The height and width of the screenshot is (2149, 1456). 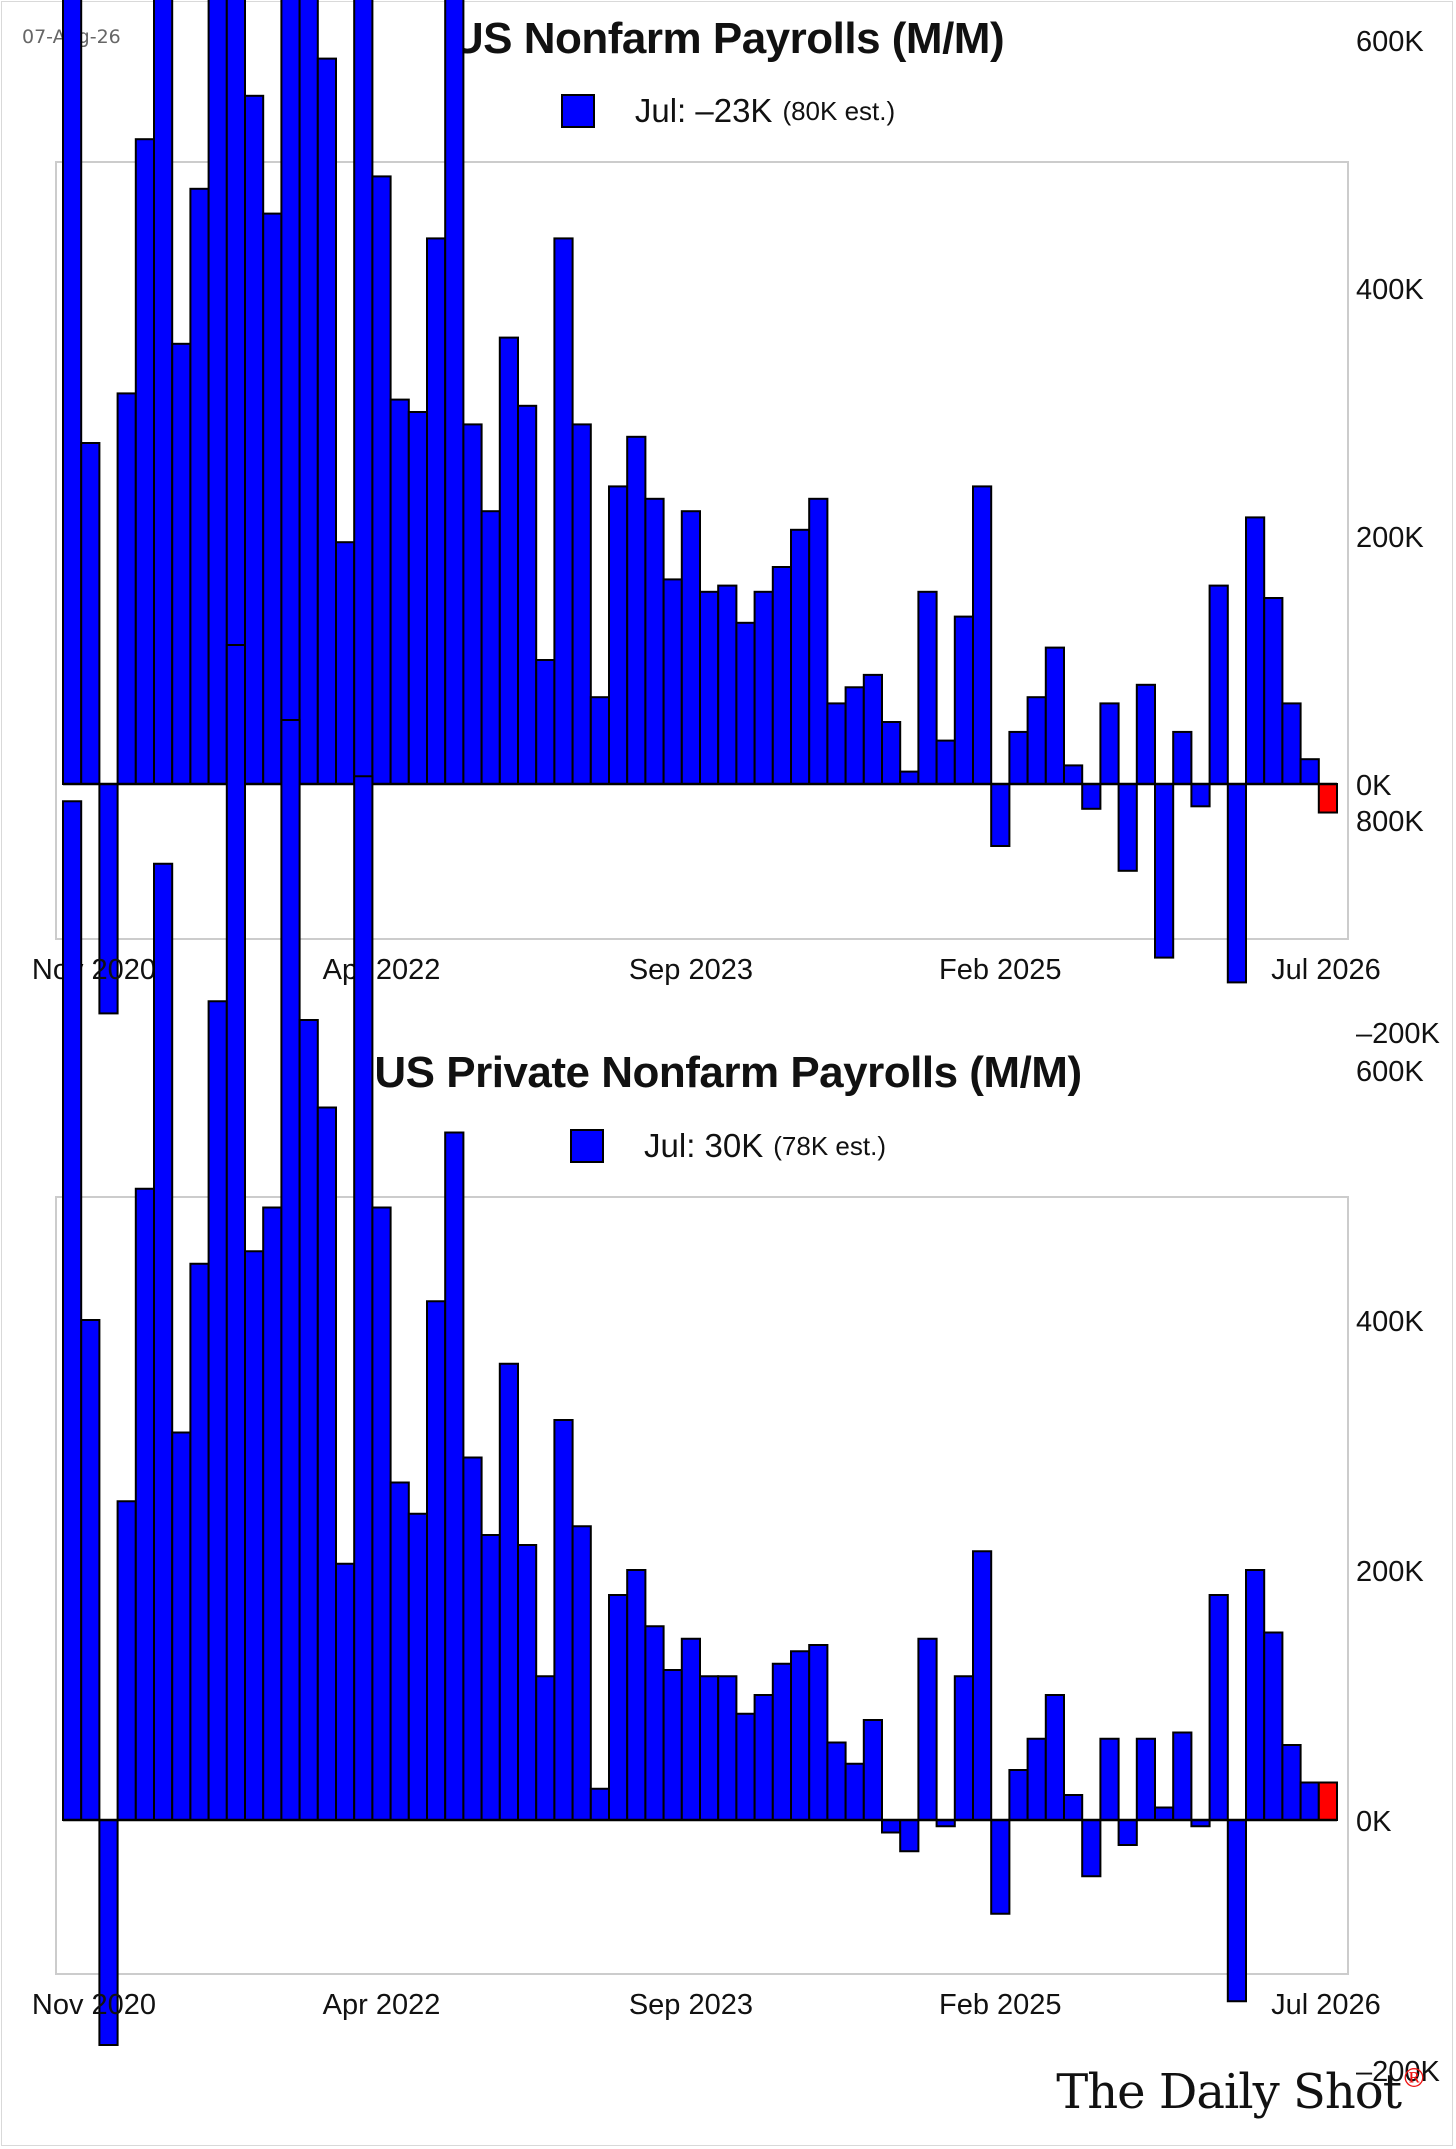 I want to click on y-tick-label: 800K, so click(x=1390, y=822).